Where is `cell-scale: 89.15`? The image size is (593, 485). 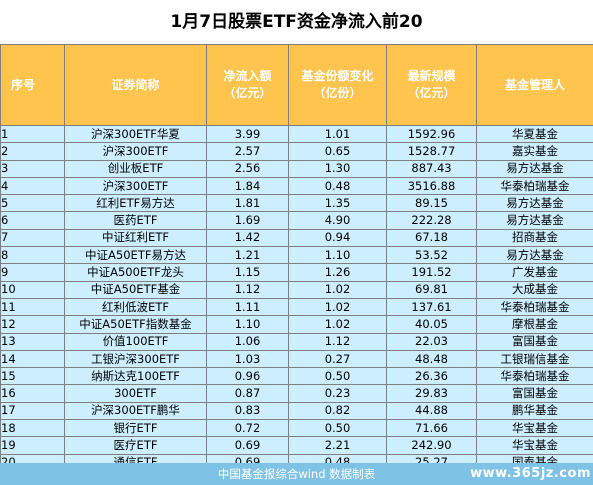 cell-scale: 89.15 is located at coordinates (431, 203).